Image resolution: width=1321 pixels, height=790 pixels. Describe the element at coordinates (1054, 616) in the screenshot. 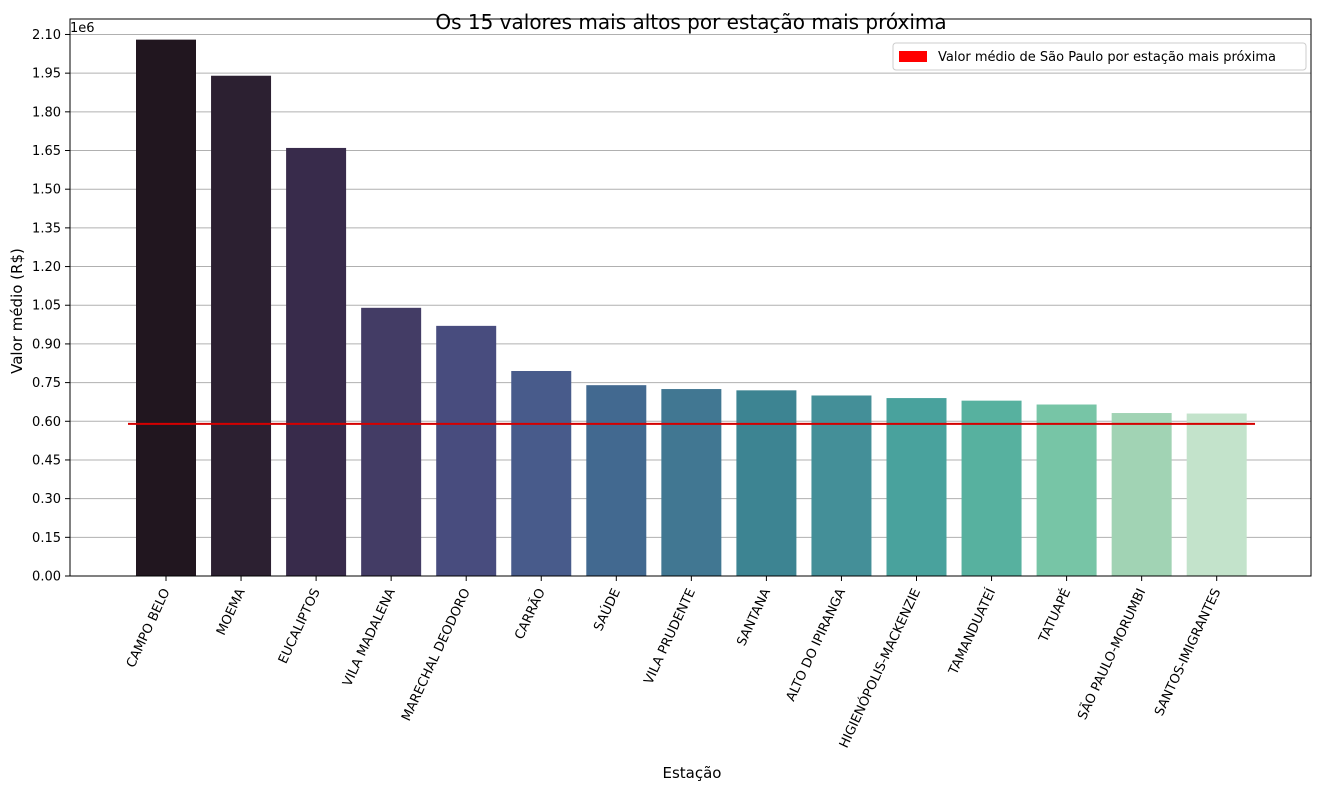

I see `x-tick-label: TATUAPÉ` at that location.